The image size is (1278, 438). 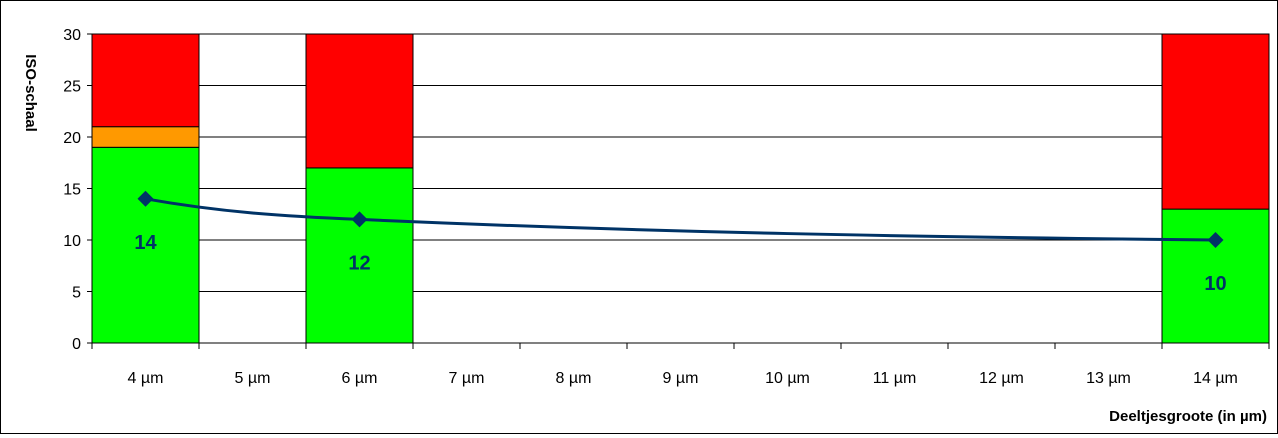 I want to click on x-tick-label: 9 µm, so click(x=681, y=378).